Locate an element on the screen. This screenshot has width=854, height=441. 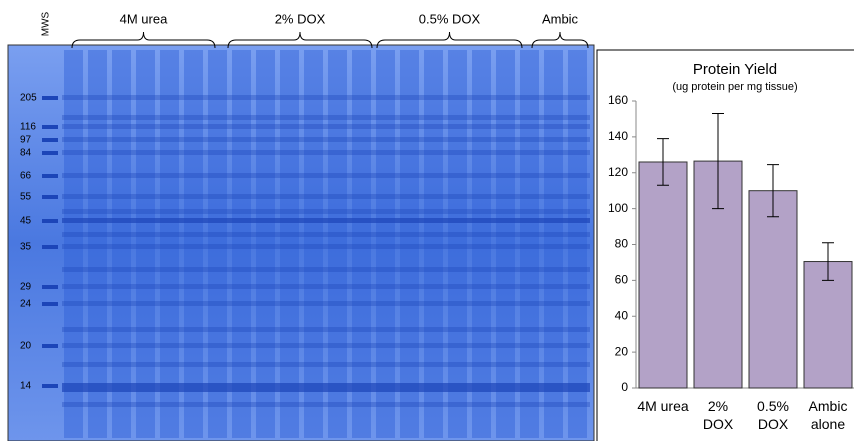
lane-label: MWS is located at coordinates (46, 23).